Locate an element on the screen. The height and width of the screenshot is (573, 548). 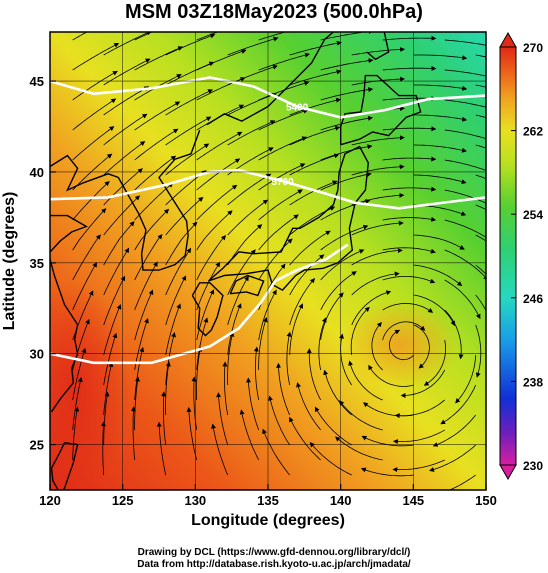
x-tick-label: 125 is located at coordinates (123, 500).